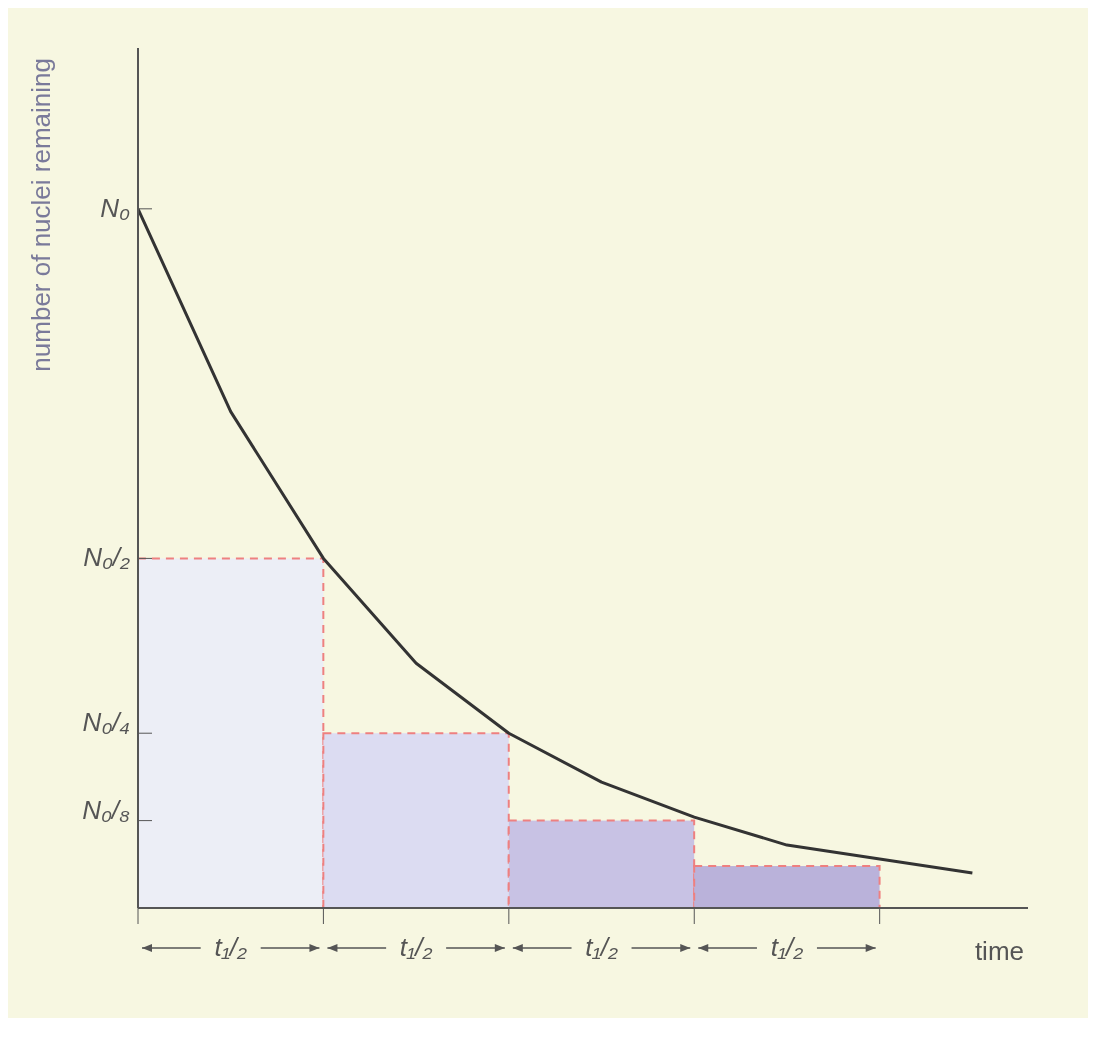  What do you see at coordinates (106, 722) in the screenshot?
I see `ref-line-label: N₀/₄` at bounding box center [106, 722].